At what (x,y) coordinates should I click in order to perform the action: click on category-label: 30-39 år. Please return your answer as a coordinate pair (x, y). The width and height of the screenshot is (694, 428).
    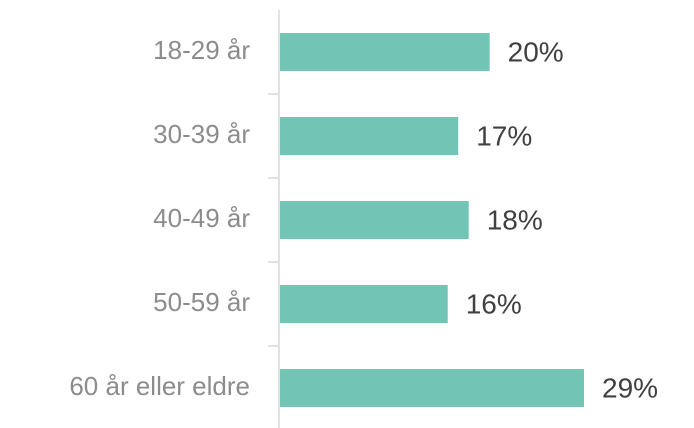
    Looking at the image, I should click on (201, 134).